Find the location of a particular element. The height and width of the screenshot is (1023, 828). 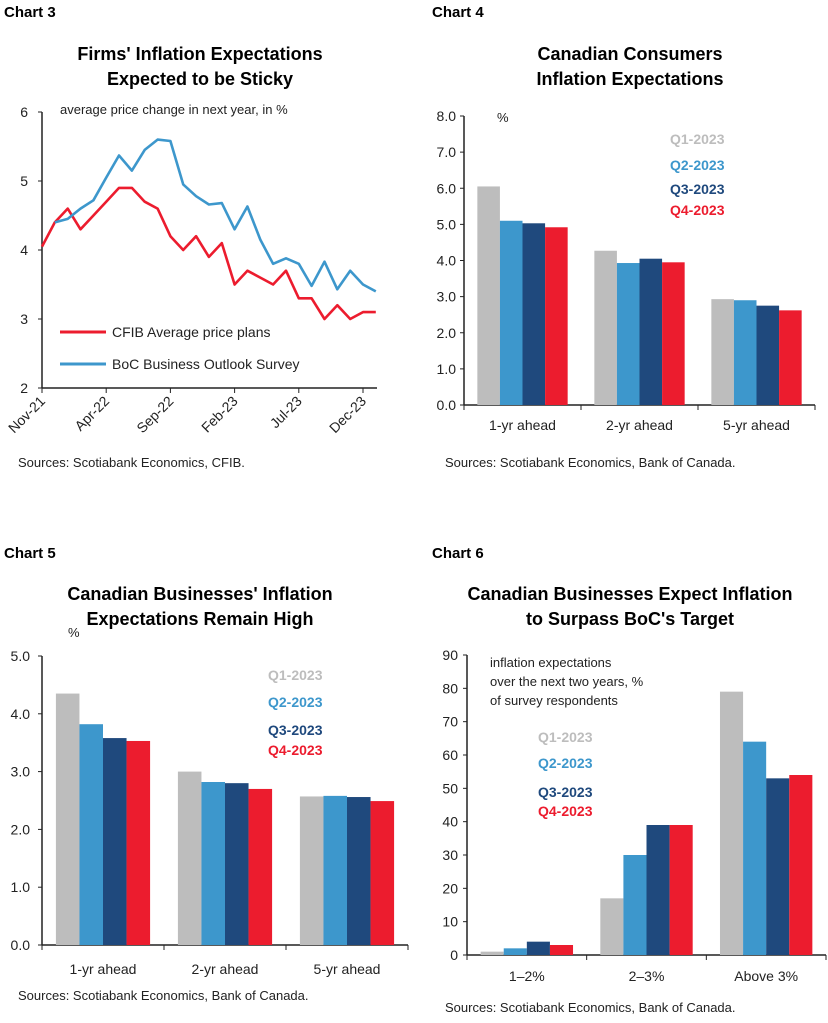

y-tick-label: 30 is located at coordinates (450, 855).